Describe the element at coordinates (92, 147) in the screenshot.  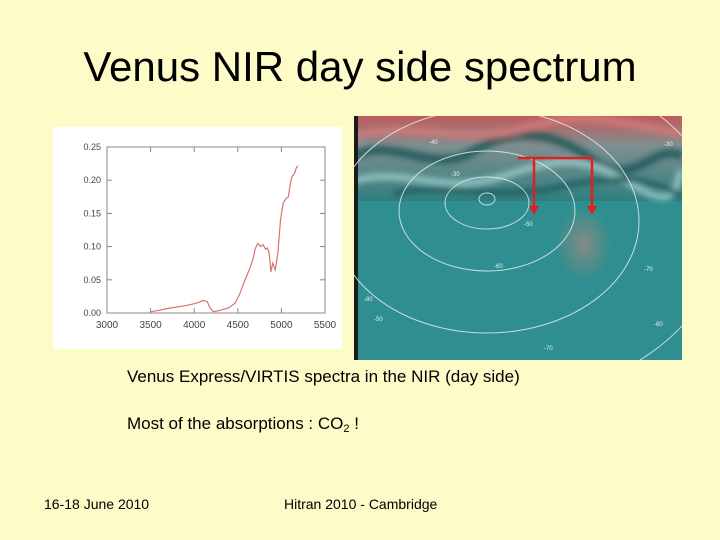
I see `y-tick-label: 0.25` at that location.